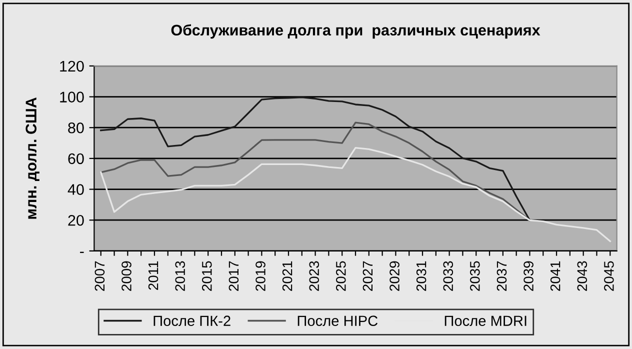  I want to click on x-tick-label: 2041, so click(555, 276).